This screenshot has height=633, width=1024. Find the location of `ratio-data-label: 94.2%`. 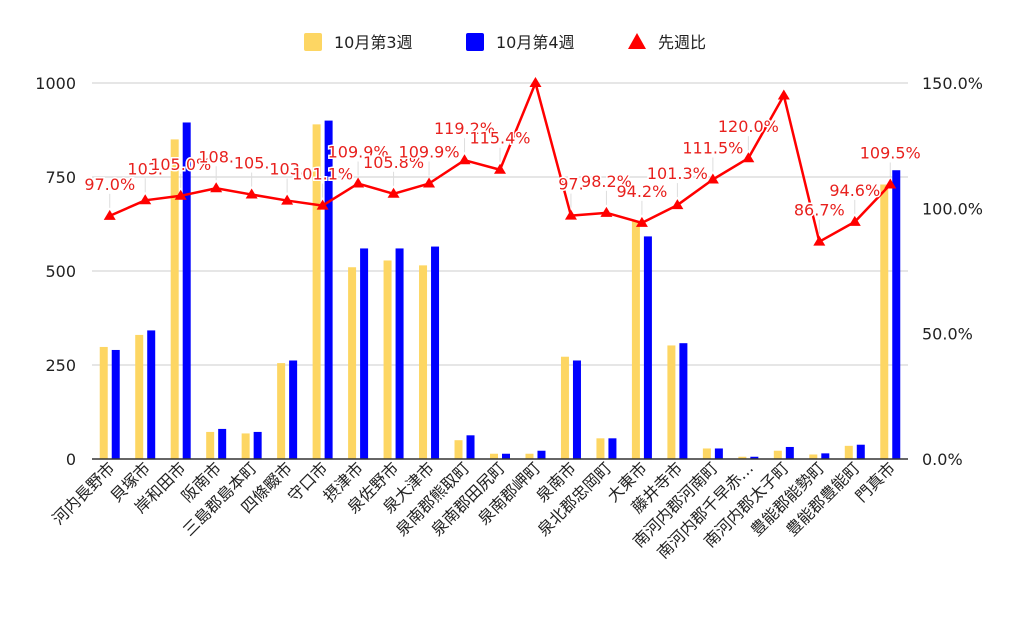

ratio-data-label: 94.2% is located at coordinates (641, 191).